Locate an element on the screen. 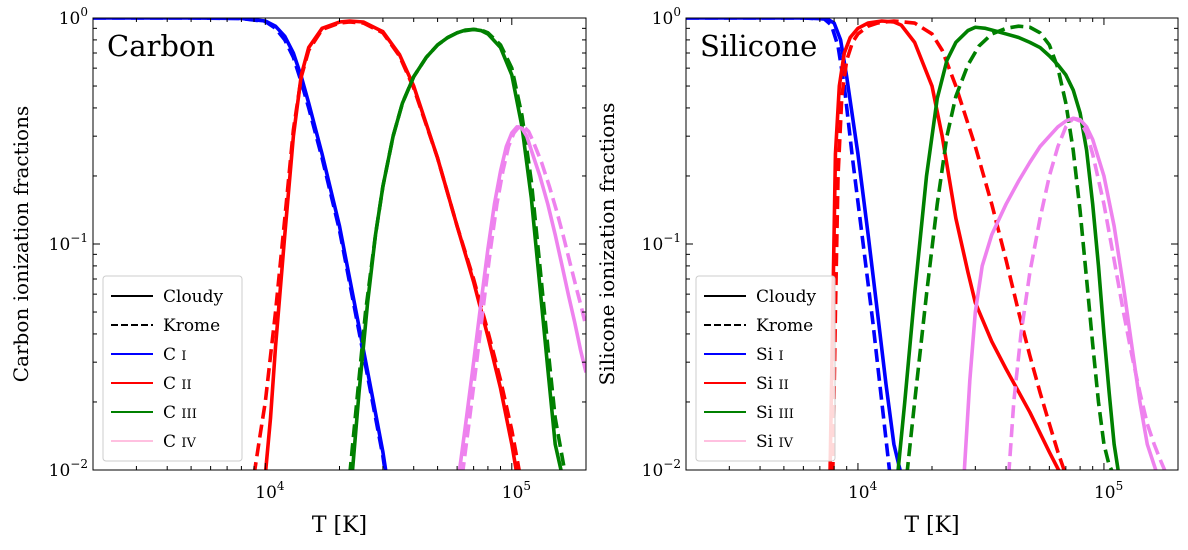  panel-title: Silicone is located at coordinates (758, 46).